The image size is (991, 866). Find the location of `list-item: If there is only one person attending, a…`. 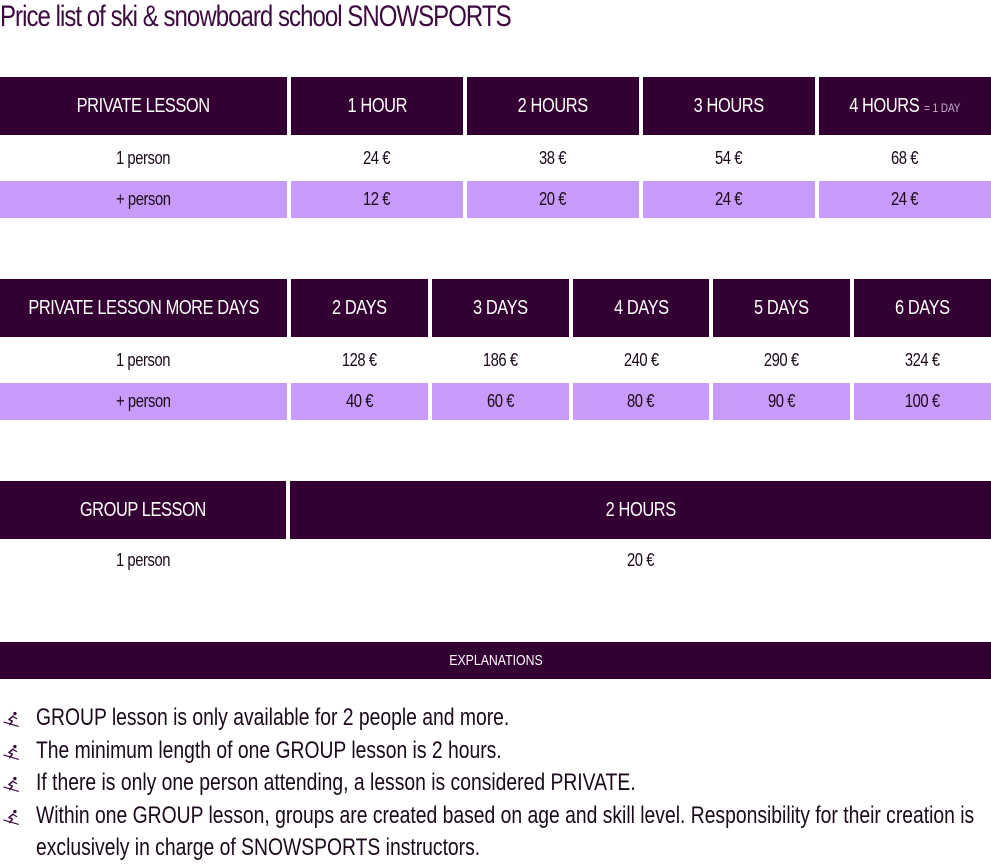

list-item: If there is only one person attending, a… is located at coordinates (495, 783).